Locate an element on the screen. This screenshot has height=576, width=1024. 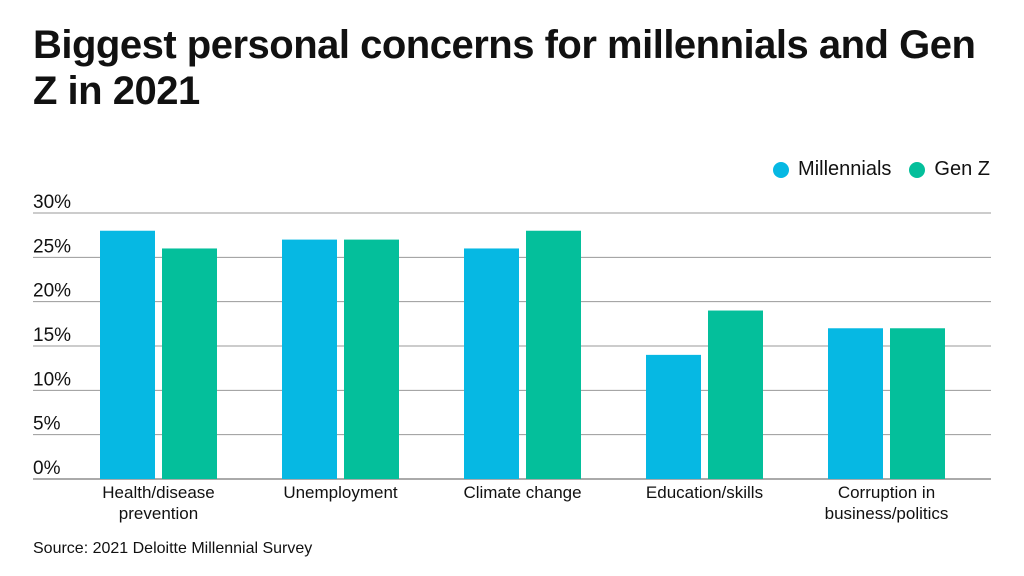
y-tick-label: 30% is located at coordinates (52, 202).